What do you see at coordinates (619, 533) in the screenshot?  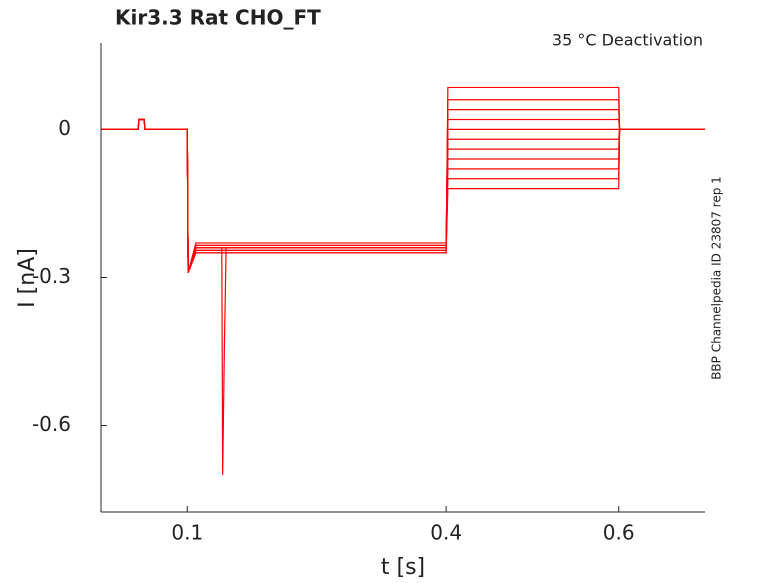 I see `x-tick-label: 0.6` at bounding box center [619, 533].